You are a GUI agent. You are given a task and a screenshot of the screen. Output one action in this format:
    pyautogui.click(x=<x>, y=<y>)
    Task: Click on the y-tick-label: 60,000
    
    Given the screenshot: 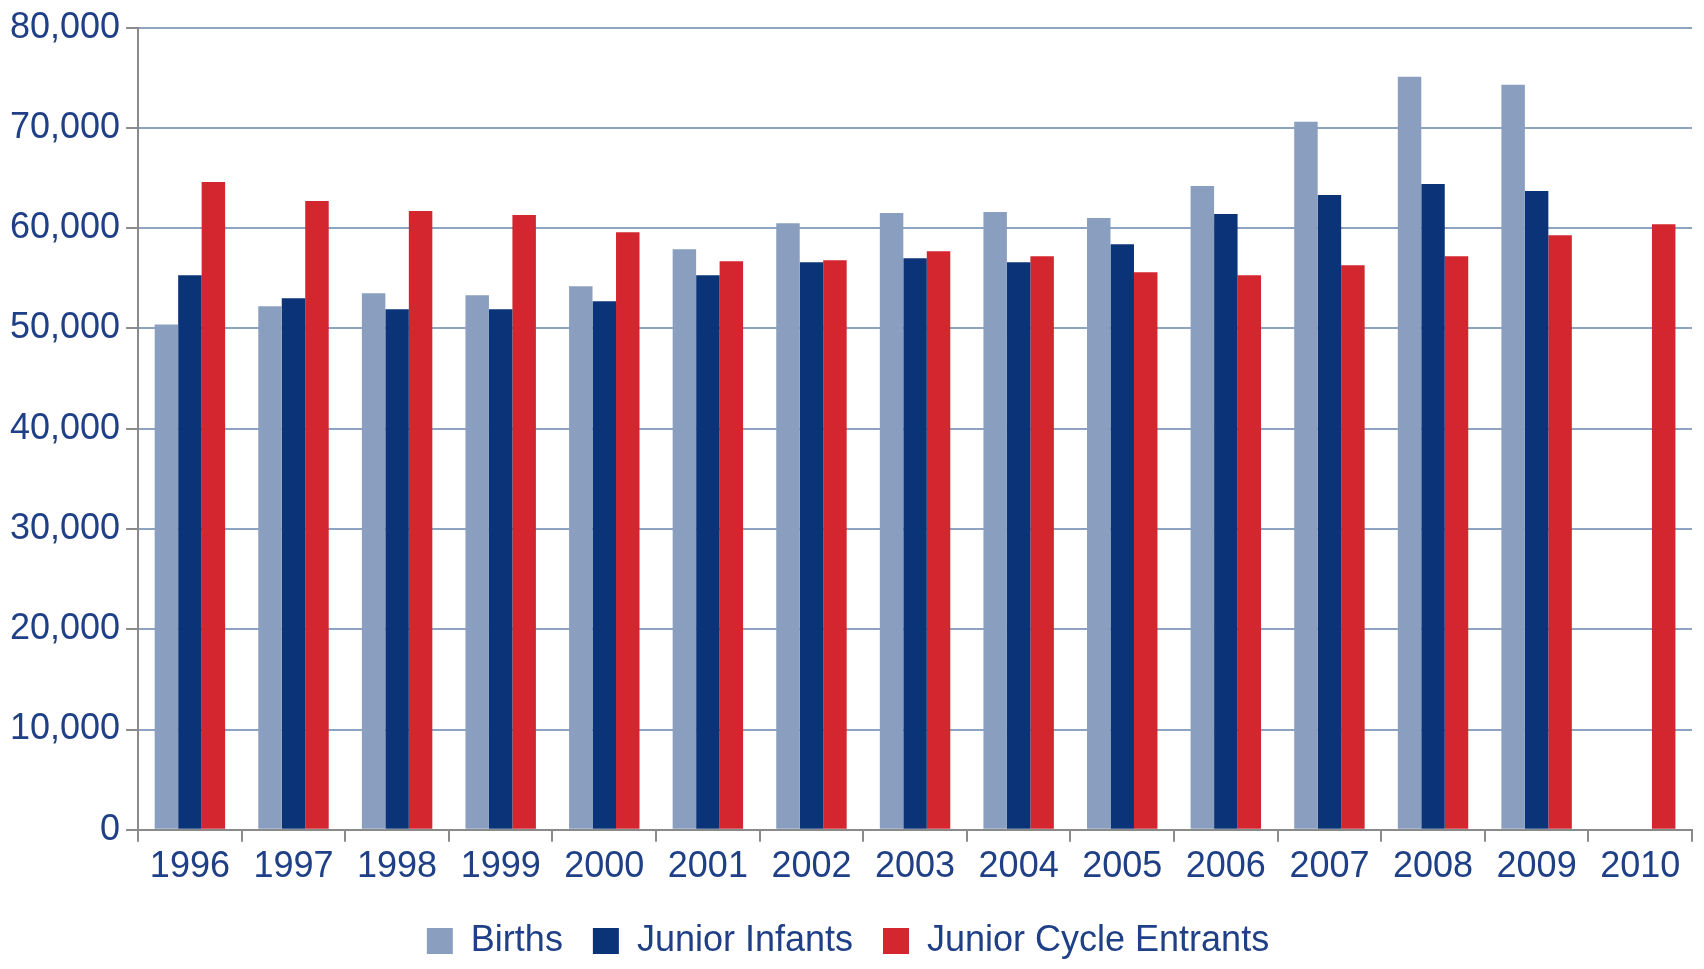 What is the action you would take?
    pyautogui.click(x=65, y=226)
    